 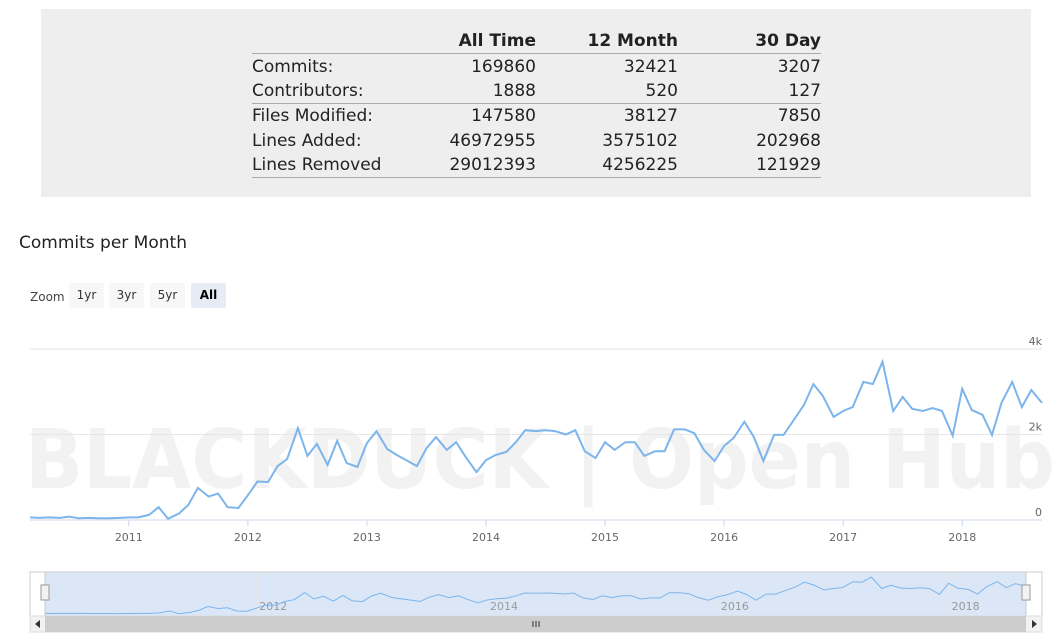 What do you see at coordinates (312, 116) in the screenshot?
I see `row-label: Files Modified:` at bounding box center [312, 116].